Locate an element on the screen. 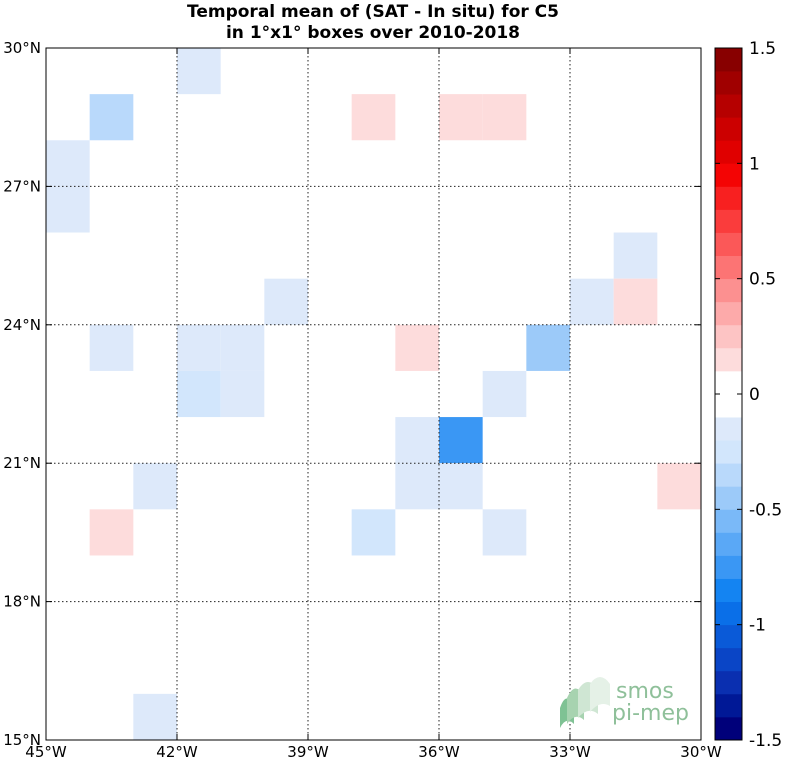 This screenshot has height=760, width=786. x-tick-label: 45°W is located at coordinates (46, 751).